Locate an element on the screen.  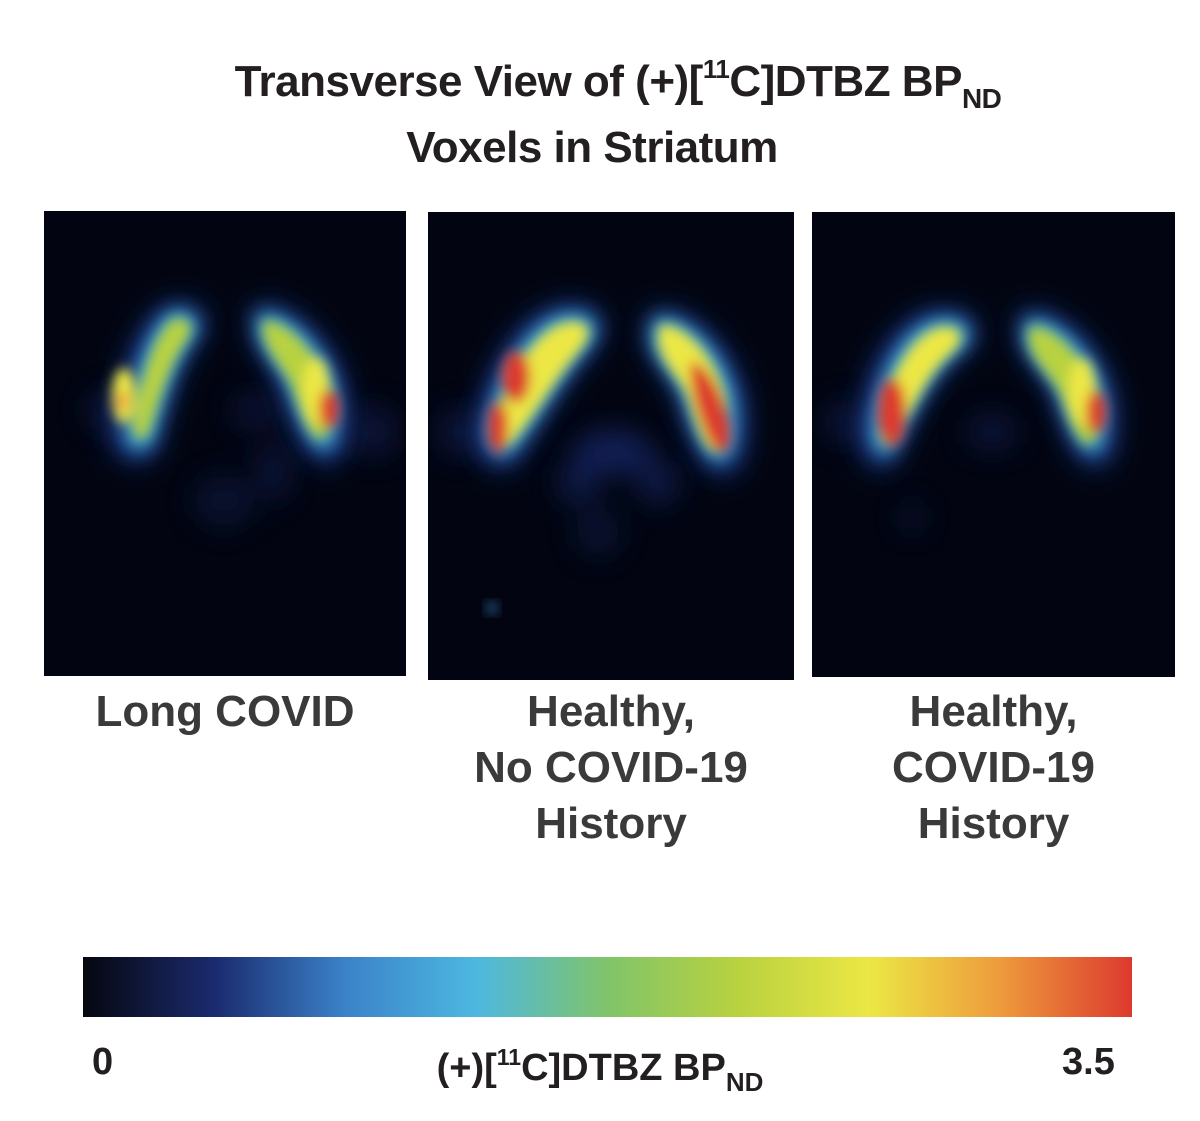
pet-scan-image-healthy-no-covid is located at coordinates (611, 446).